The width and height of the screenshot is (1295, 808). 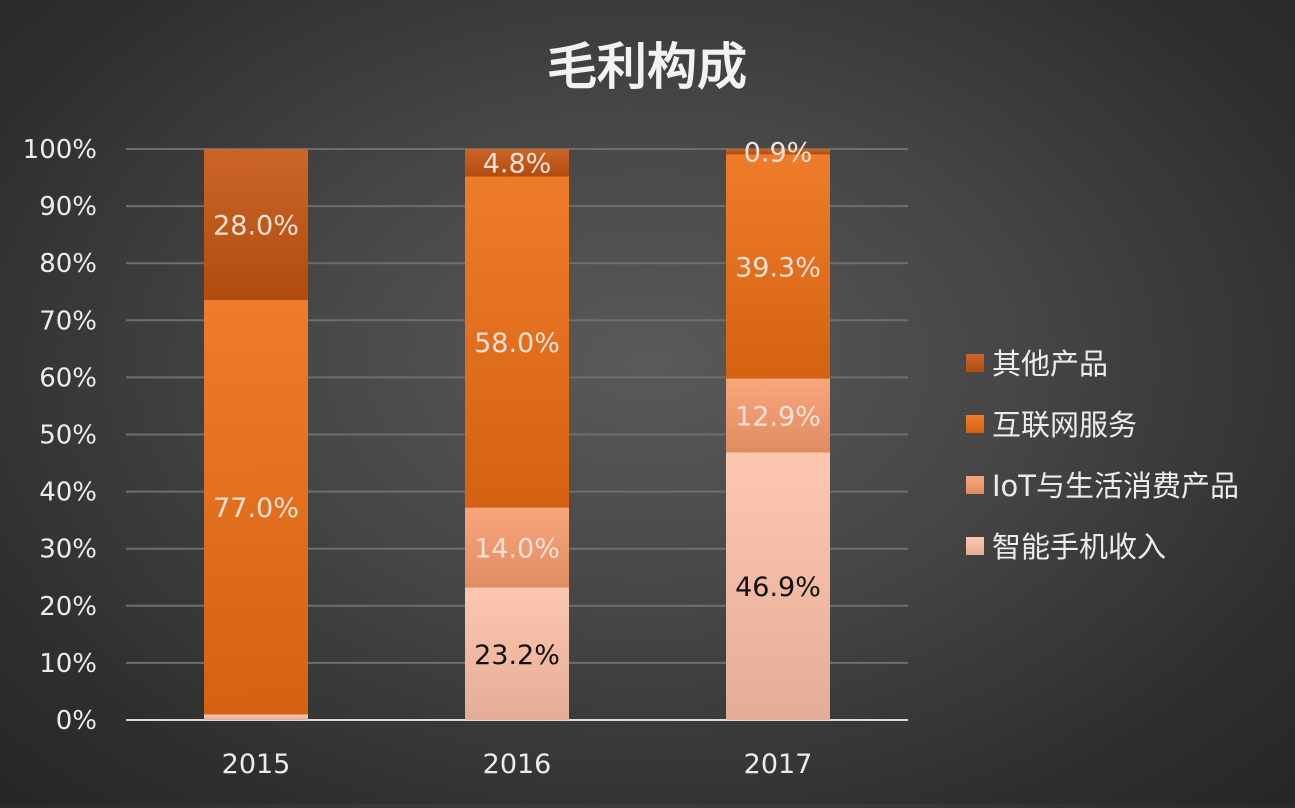 I want to click on y-tick-label: 10%, so click(x=68, y=664).